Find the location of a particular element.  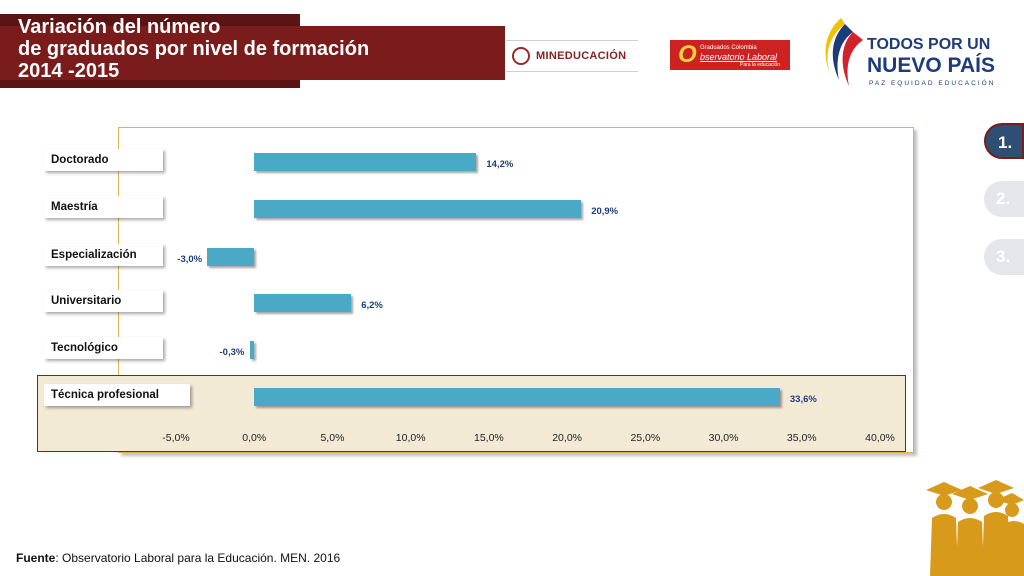

mineducacion-logo: MINEDUCACIÓN is located at coordinates (572, 56).